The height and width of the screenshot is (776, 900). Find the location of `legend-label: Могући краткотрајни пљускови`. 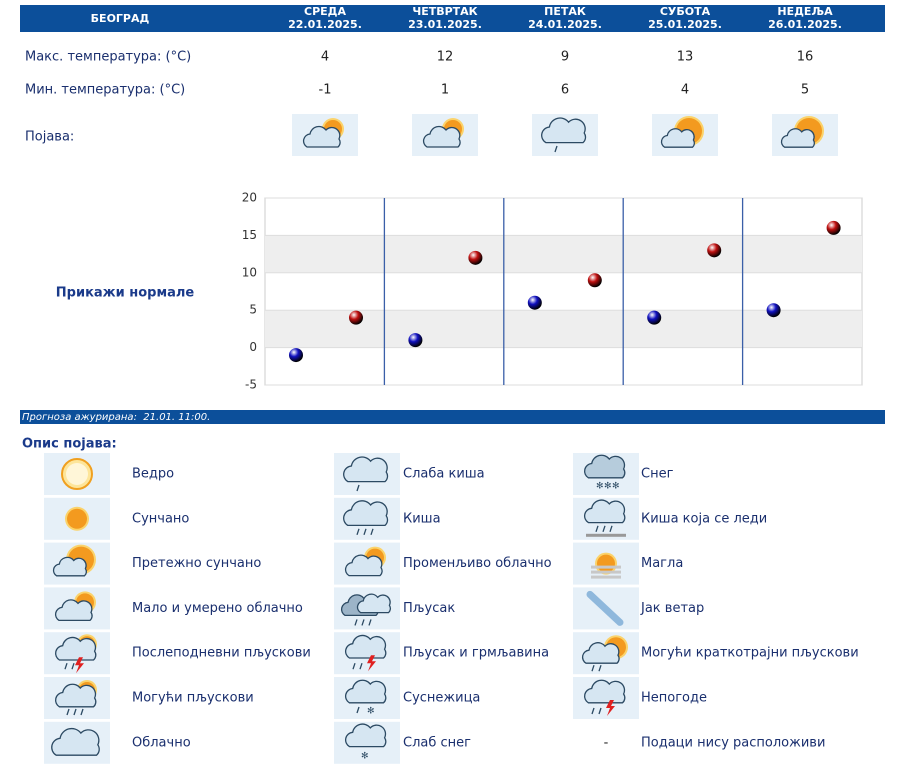

legend-label: Могући краткотрајни пљускови is located at coordinates (750, 653).